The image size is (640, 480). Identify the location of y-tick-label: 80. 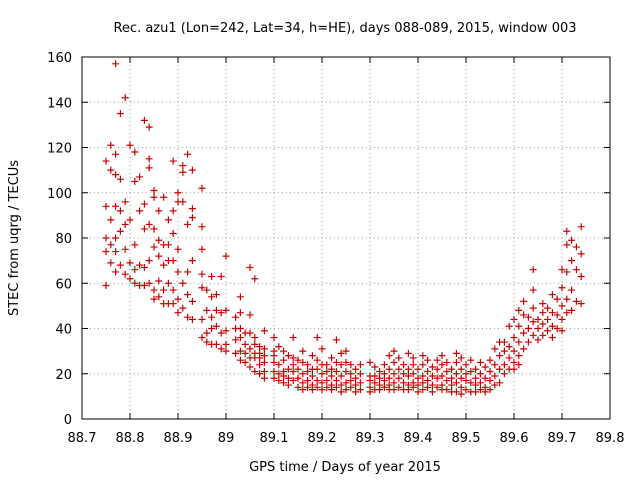
(63, 239).